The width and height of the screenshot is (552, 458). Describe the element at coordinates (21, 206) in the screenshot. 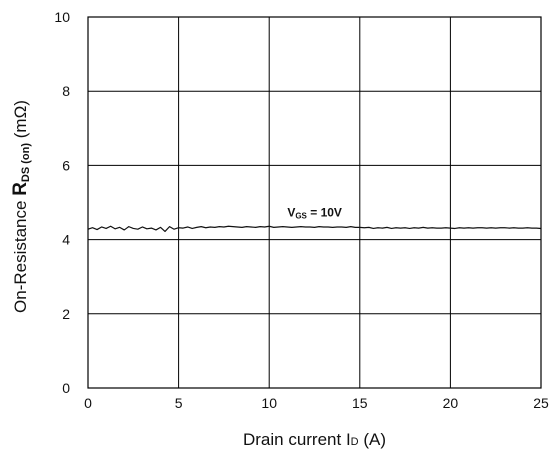

I see `y-axis-title: On-Resistance RDS (on) (mΩ)` at that location.